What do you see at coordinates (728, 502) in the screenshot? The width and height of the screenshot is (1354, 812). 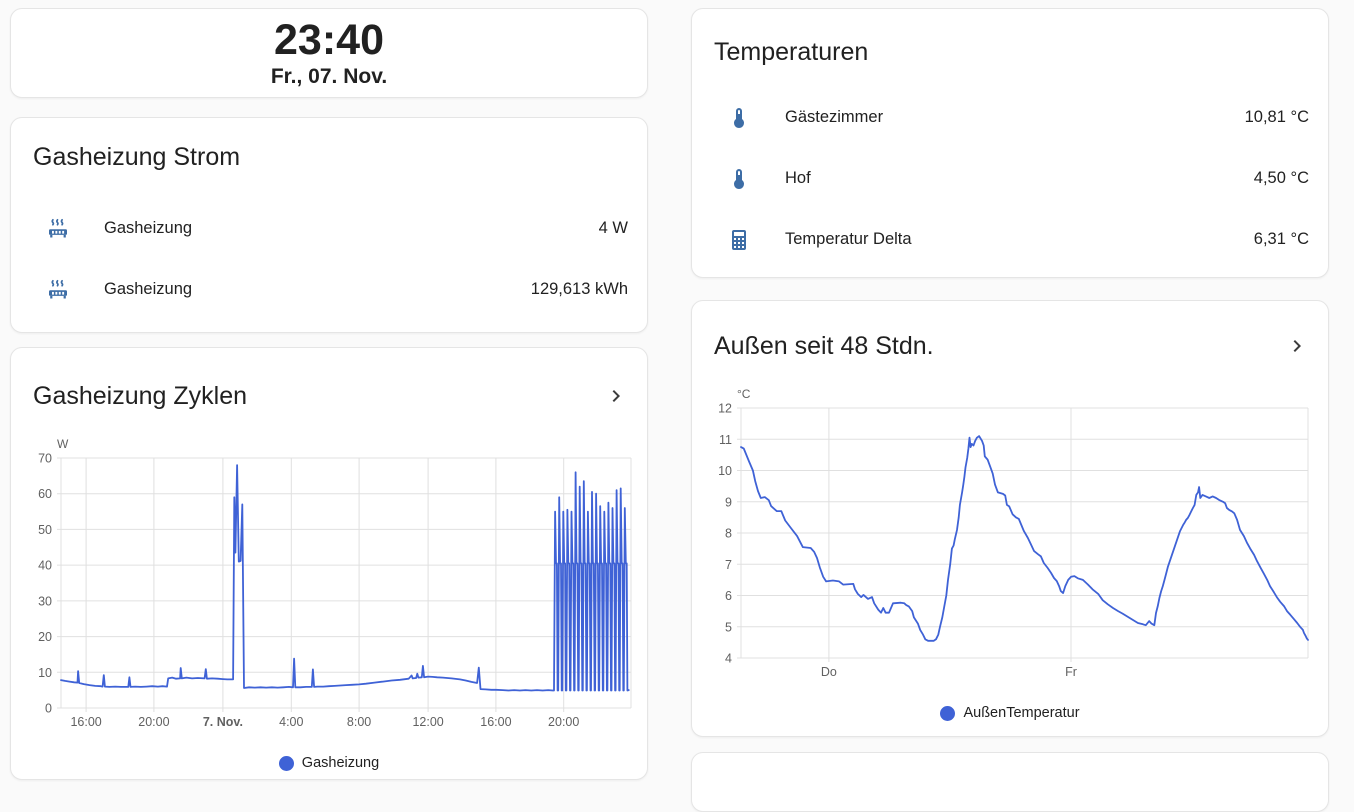 I see `svg-text: 9` at bounding box center [728, 502].